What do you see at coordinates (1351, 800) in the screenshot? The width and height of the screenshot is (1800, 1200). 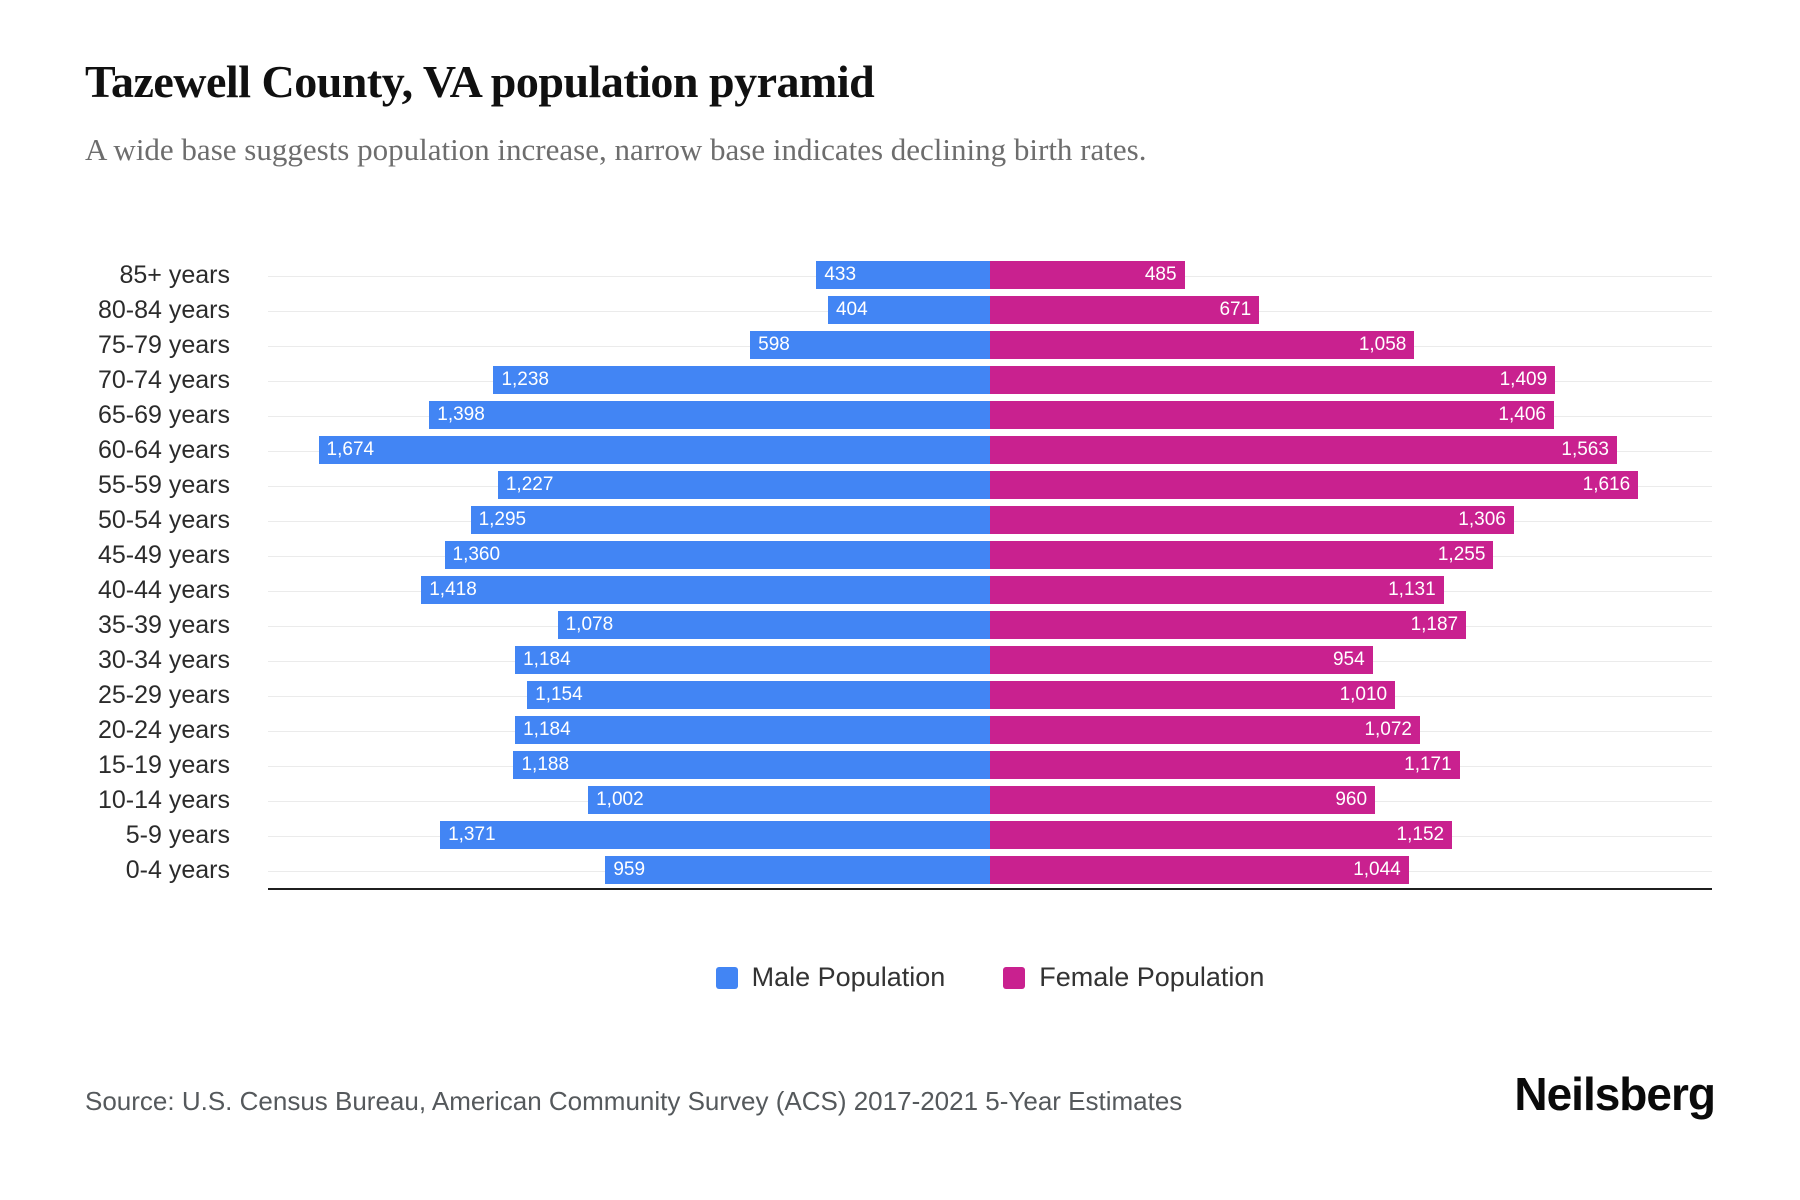 I see `female-value-label: 960` at bounding box center [1351, 800].